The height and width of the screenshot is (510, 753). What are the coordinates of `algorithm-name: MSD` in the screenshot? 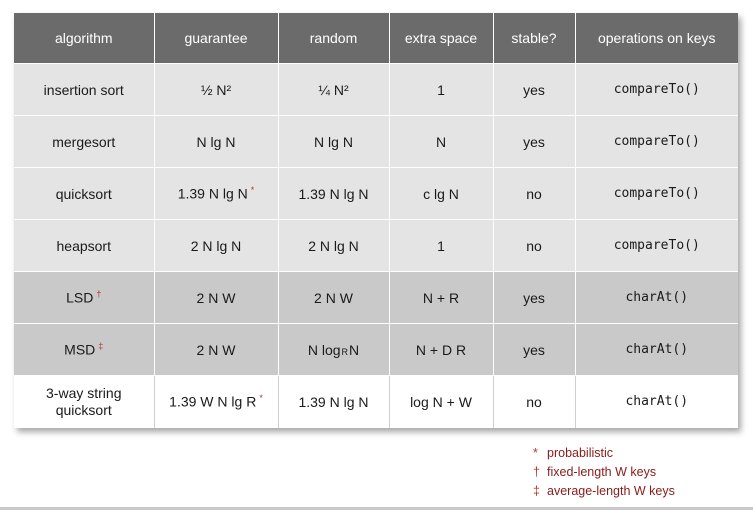 It's located at (80, 349).